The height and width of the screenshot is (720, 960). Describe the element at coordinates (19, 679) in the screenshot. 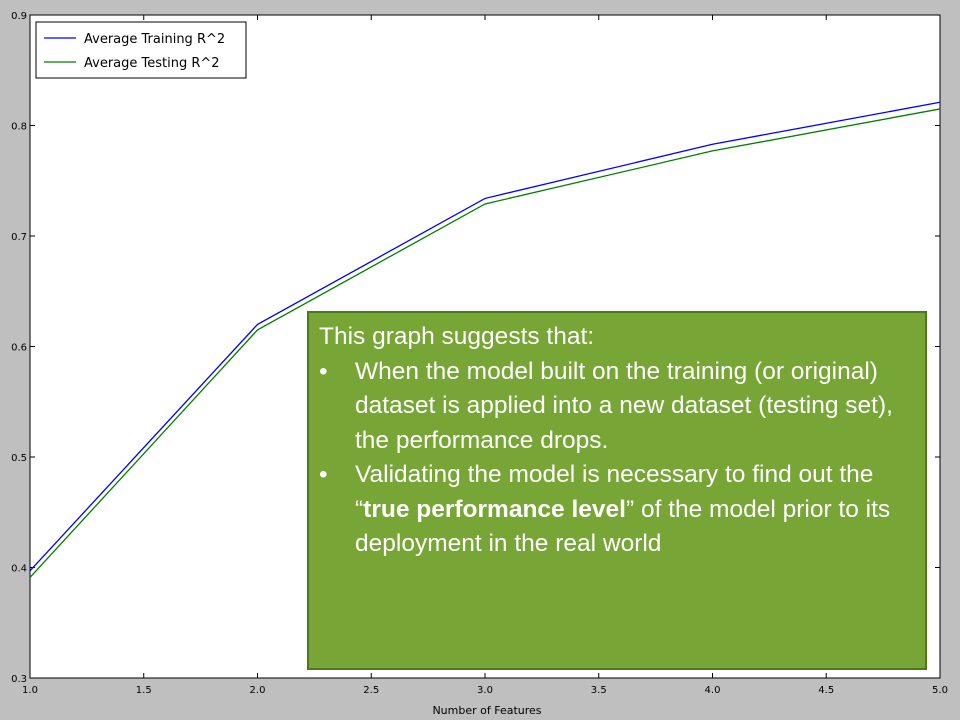

I see `y-tick-label: 0.3` at that location.